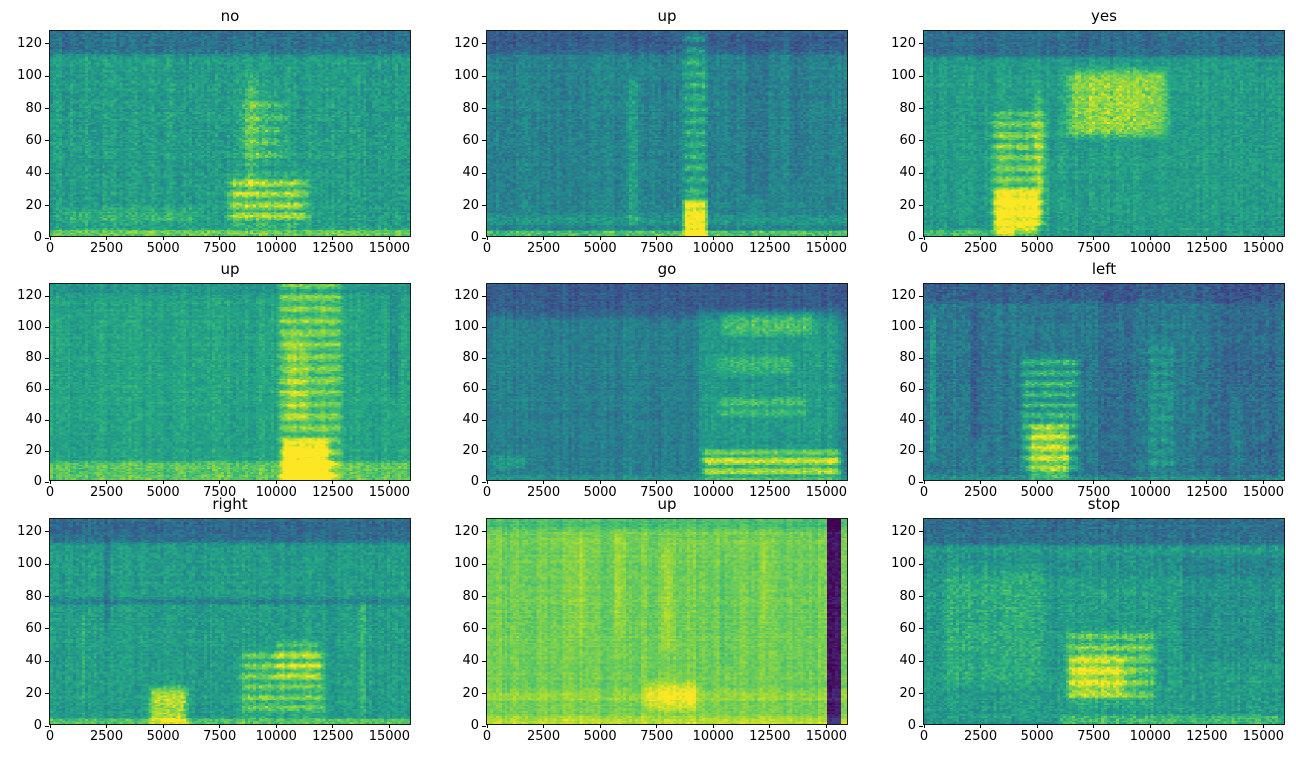  What do you see at coordinates (1104, 269) in the screenshot?
I see `subplot-title: left` at bounding box center [1104, 269].